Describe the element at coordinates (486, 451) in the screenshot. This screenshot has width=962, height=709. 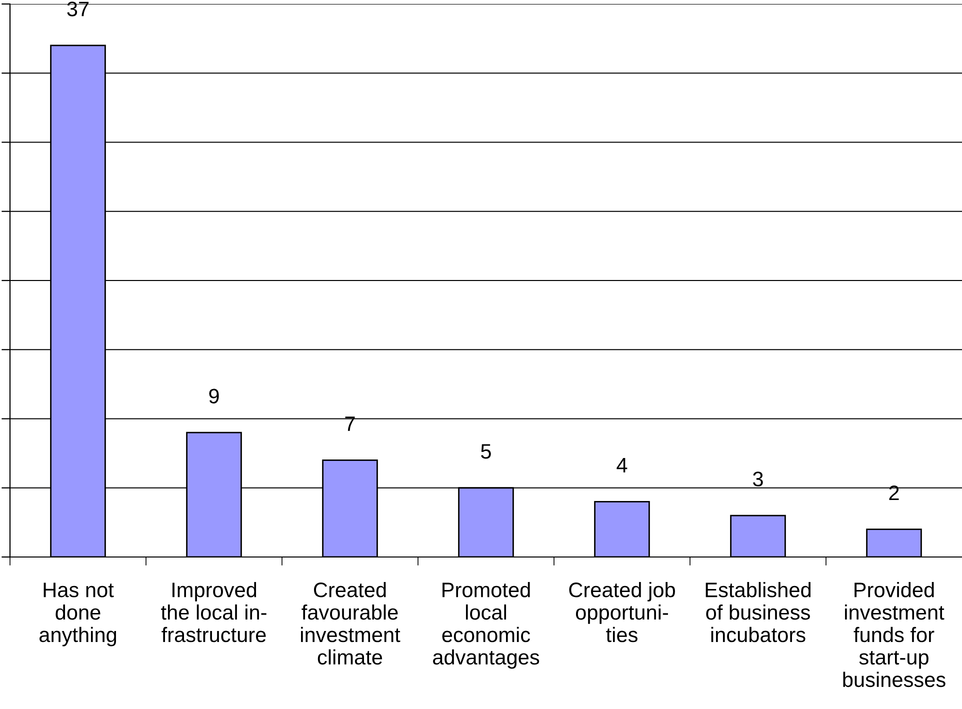
I see `data-label: 5` at that location.